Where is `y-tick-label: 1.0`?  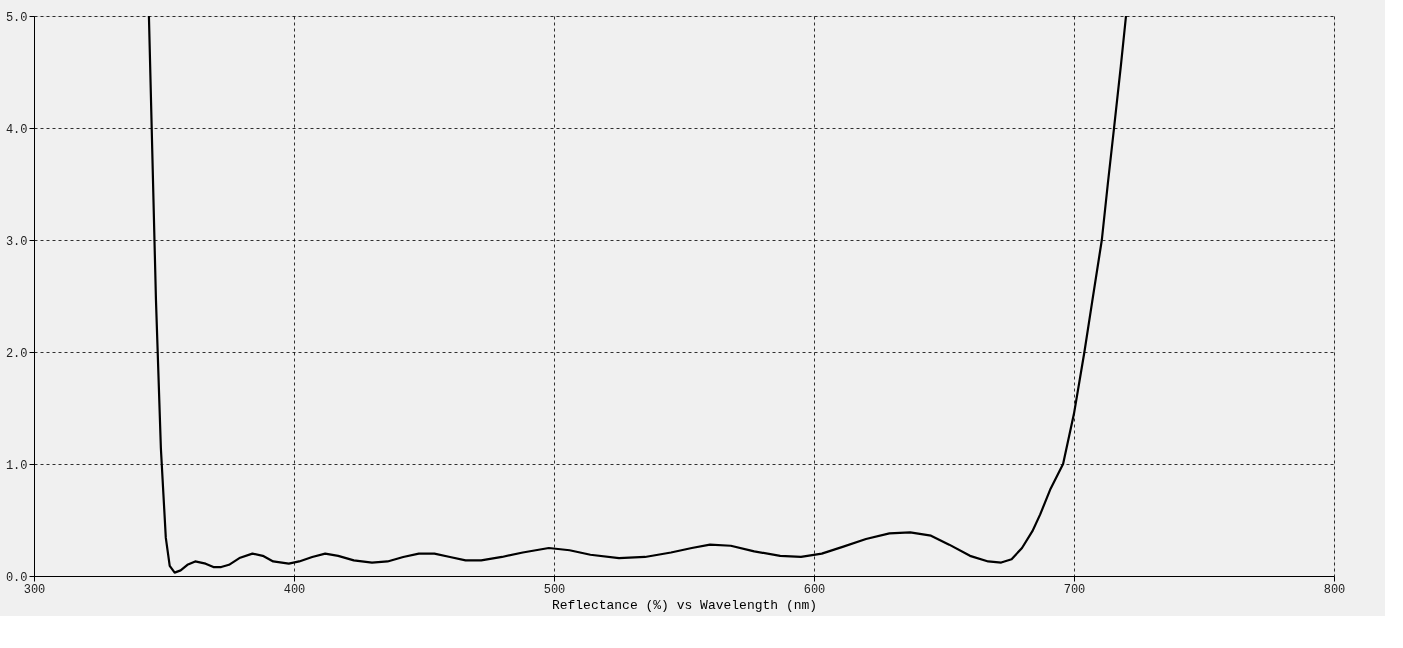 y-tick-label: 1.0 is located at coordinates (16, 465).